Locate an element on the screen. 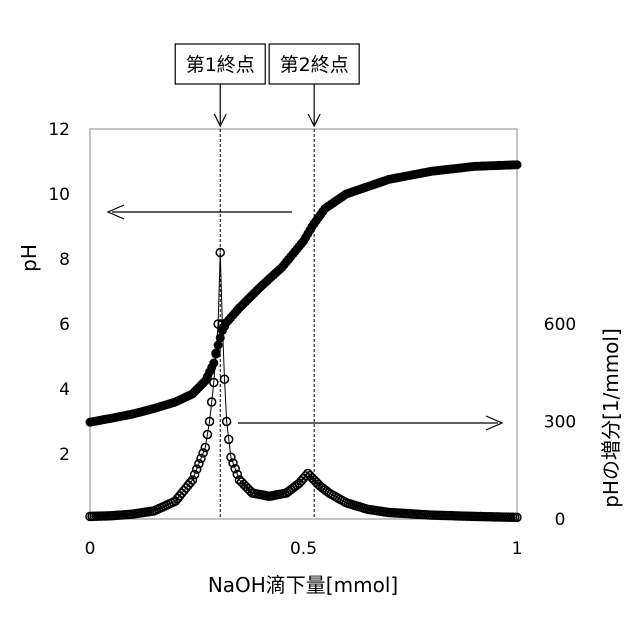 The height and width of the screenshot is (640, 640). x-axis-title: NaOH滴下量[mmol] is located at coordinates (303, 585).